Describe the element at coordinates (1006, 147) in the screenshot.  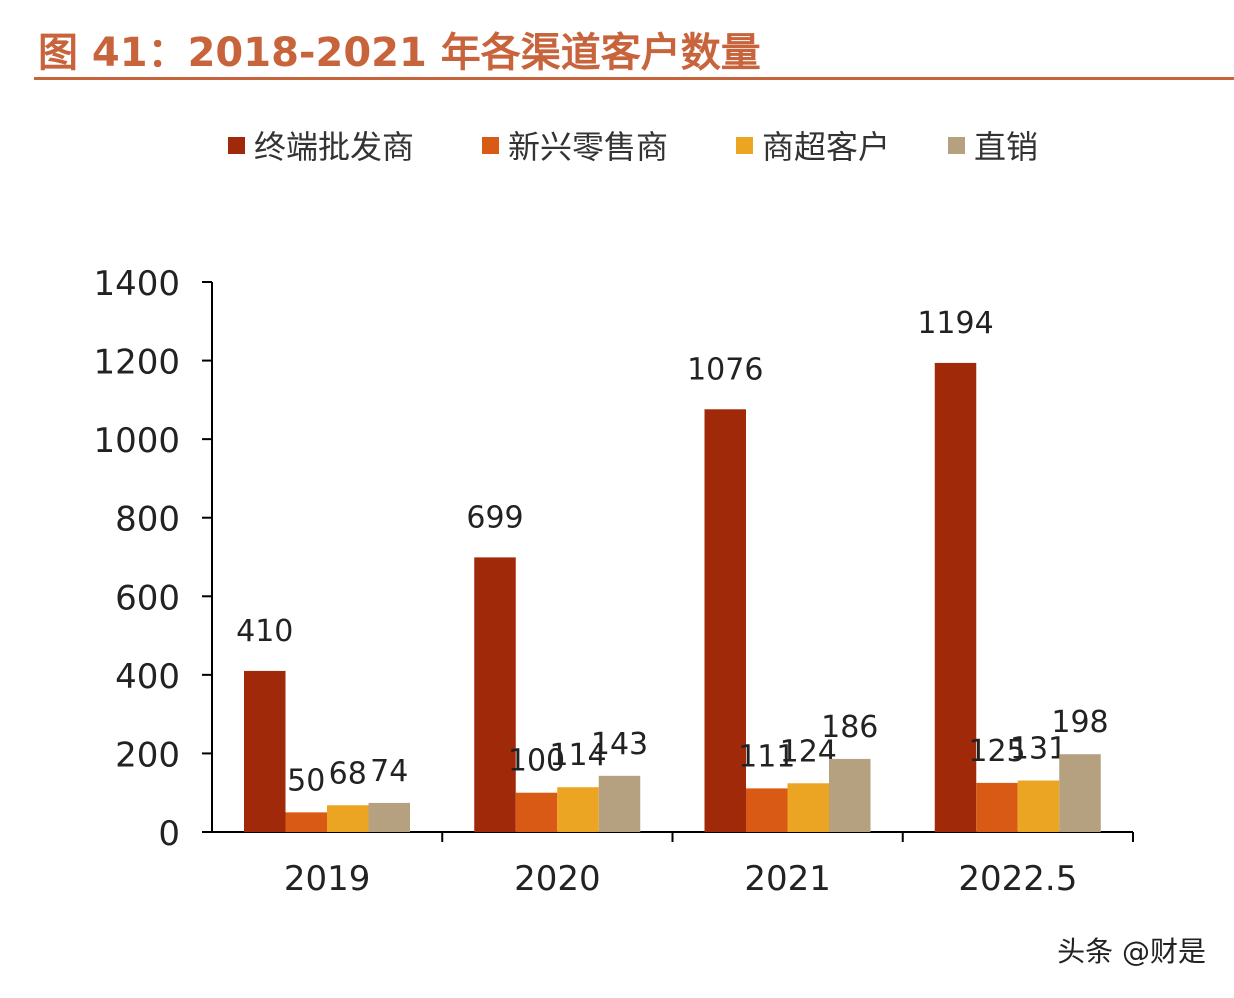
I see `legend-label: 直销` at that location.